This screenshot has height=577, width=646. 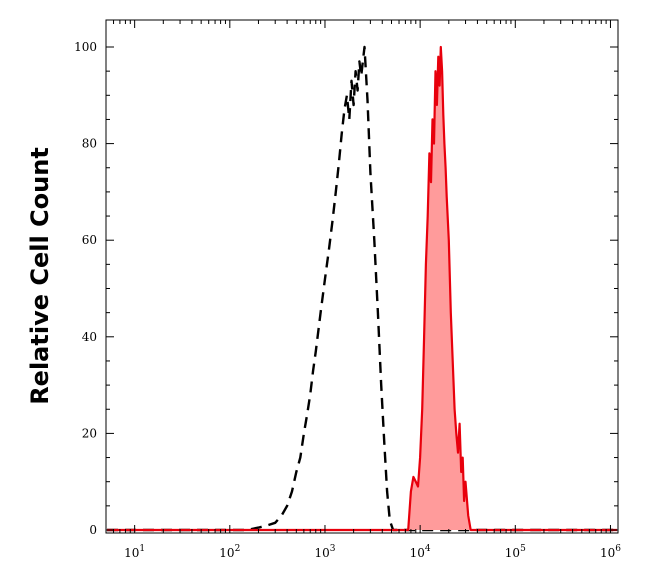 I want to click on x-tick-label: 10⁶, so click(x=610, y=552).